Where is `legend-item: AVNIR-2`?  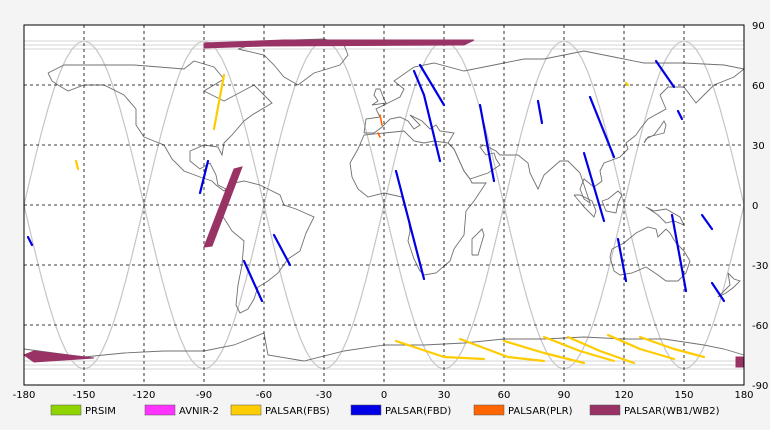
legend-item: AVNIR-2 is located at coordinates (181, 410).